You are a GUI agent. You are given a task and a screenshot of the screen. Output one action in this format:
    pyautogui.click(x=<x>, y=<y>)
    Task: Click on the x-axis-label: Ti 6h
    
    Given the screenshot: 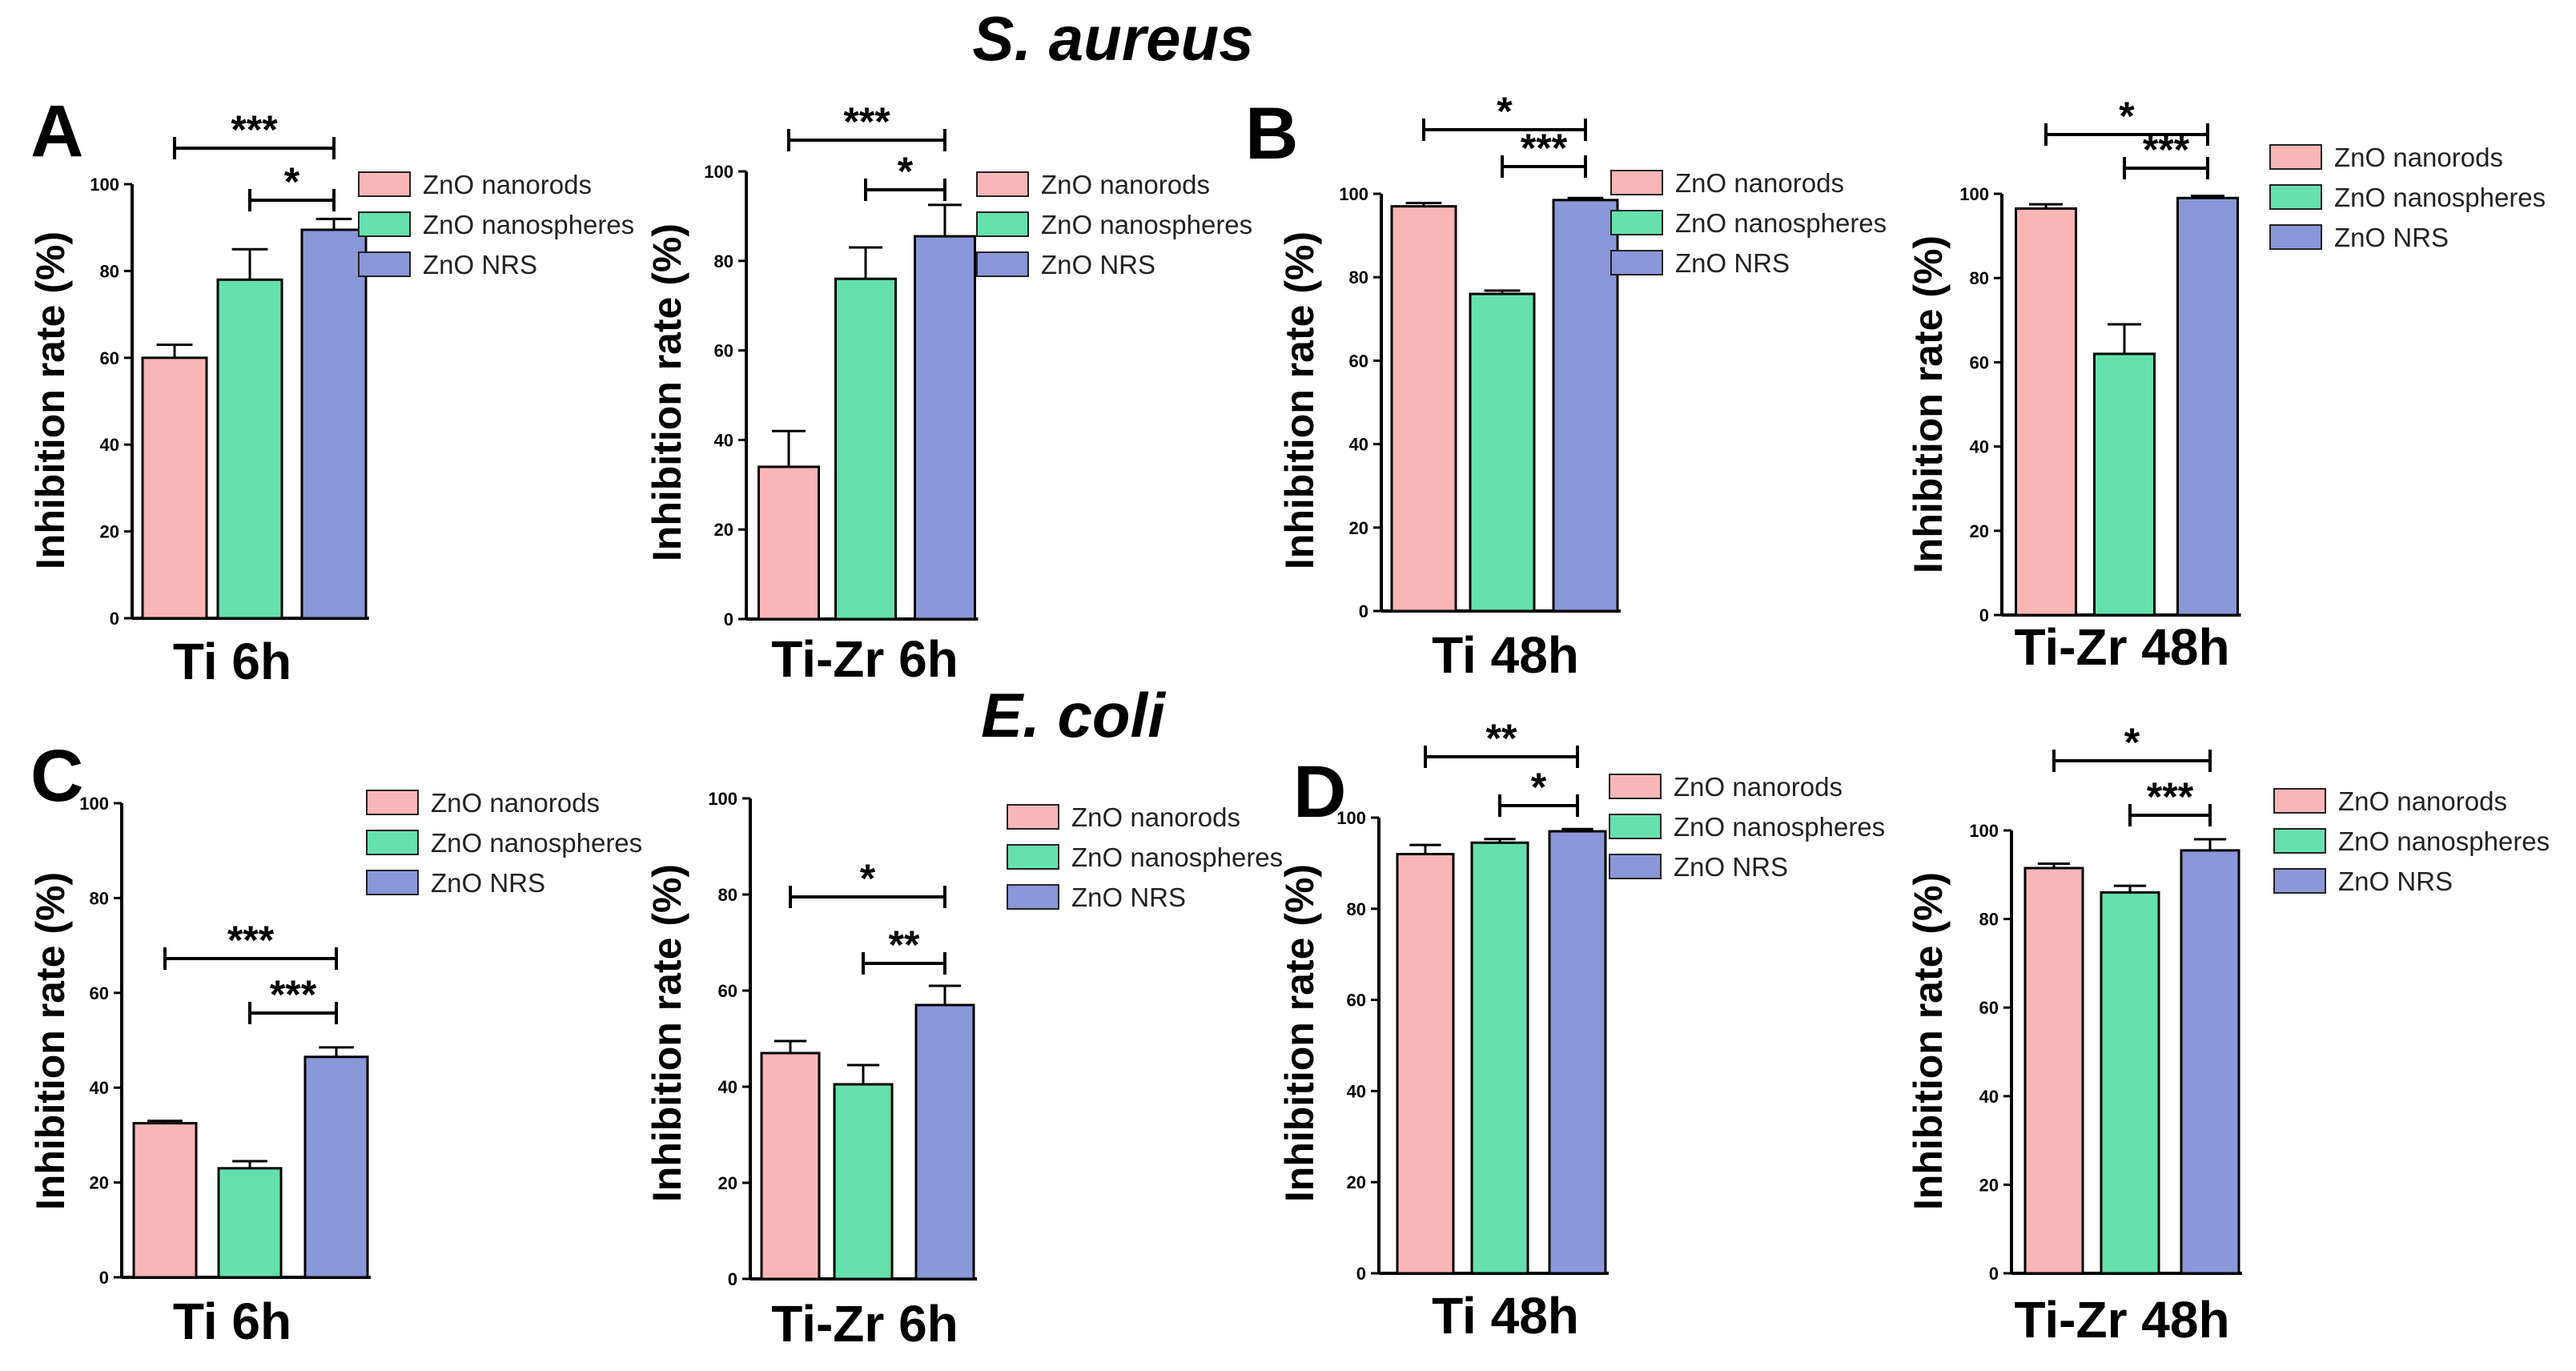 What is the action you would take?
    pyautogui.click(x=232, y=1321)
    